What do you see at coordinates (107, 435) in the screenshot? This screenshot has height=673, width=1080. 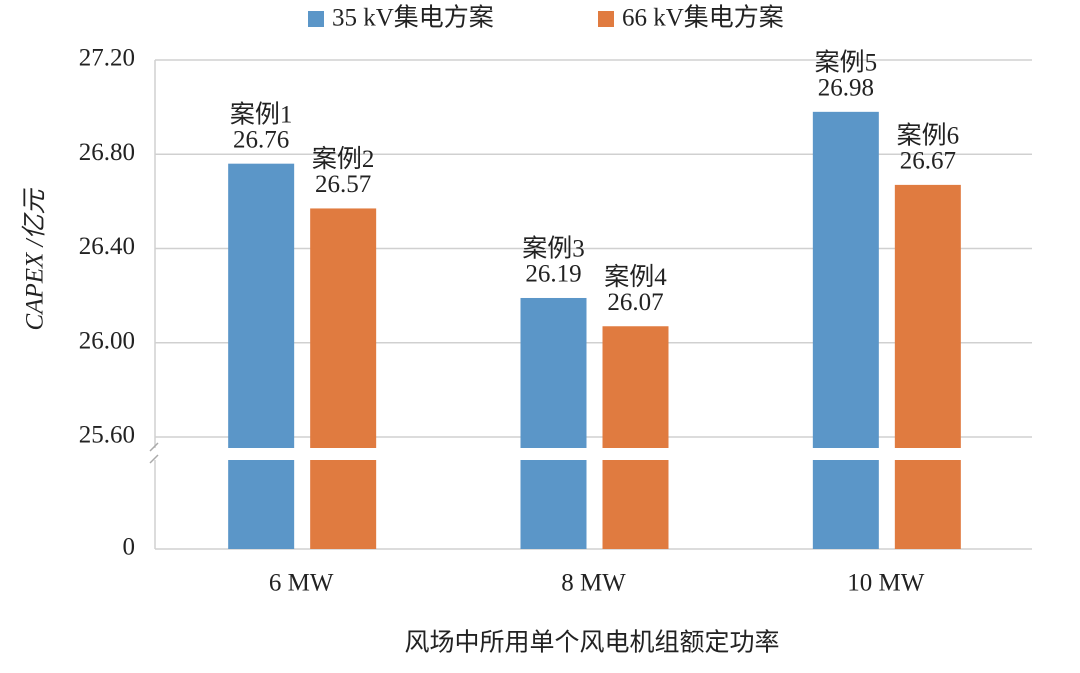 I see `y-tick-label: 25.60` at bounding box center [107, 435].